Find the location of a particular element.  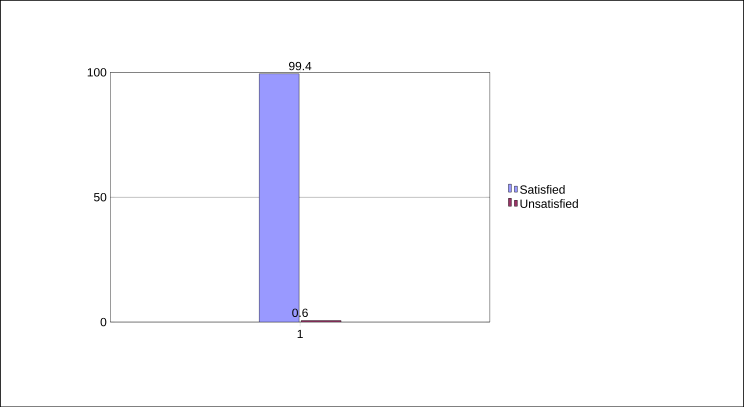

legend-label: Unsatisfied is located at coordinates (549, 203).